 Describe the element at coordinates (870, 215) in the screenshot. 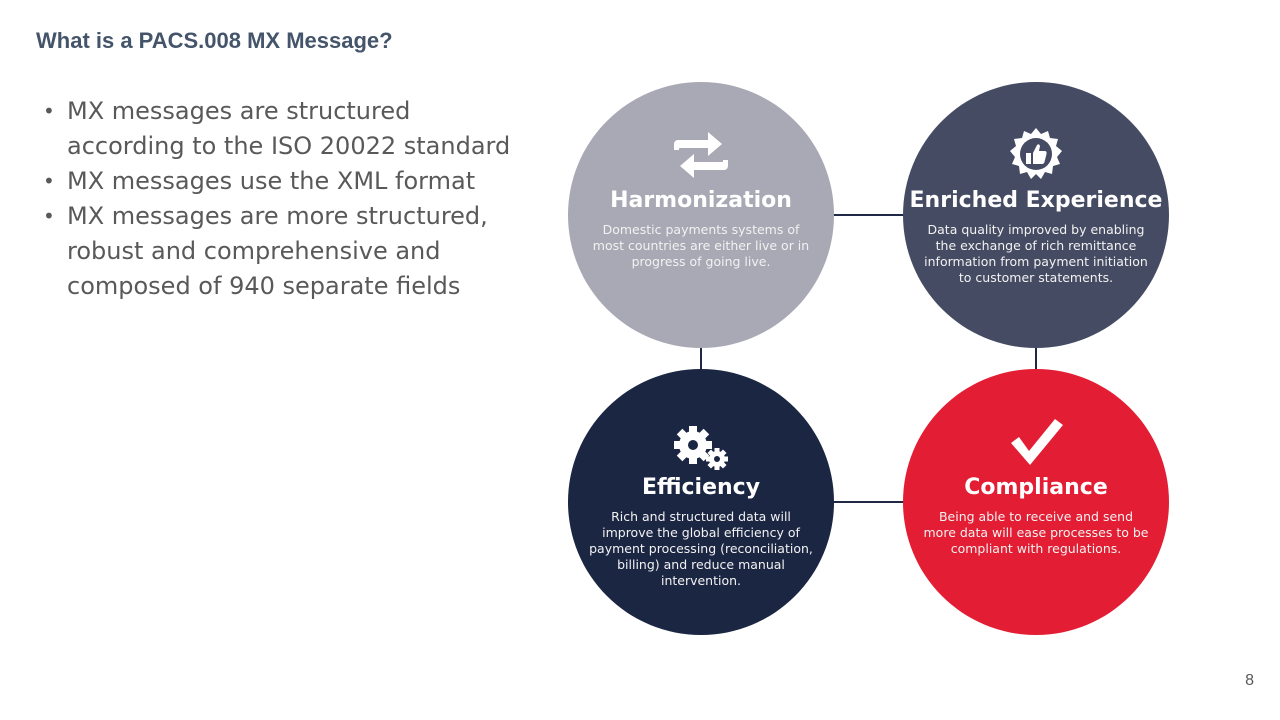

I see `connector-top` at that location.